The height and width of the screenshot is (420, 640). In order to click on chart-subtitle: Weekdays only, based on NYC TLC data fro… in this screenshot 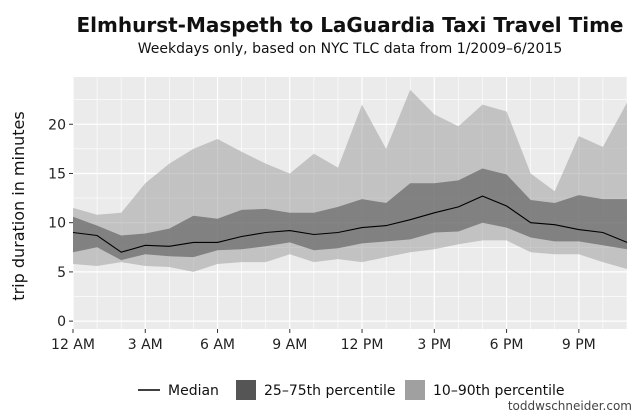, I will do `click(350, 49)`.